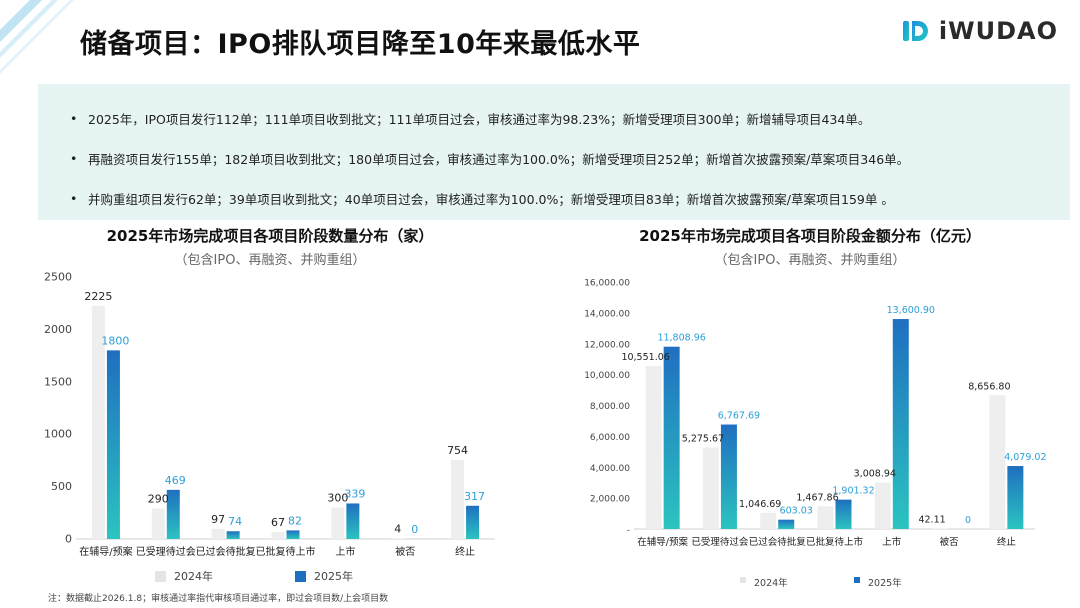  Describe the element at coordinates (607, 376) in the screenshot. I see `y-tick-label: 10,000.00` at that location.